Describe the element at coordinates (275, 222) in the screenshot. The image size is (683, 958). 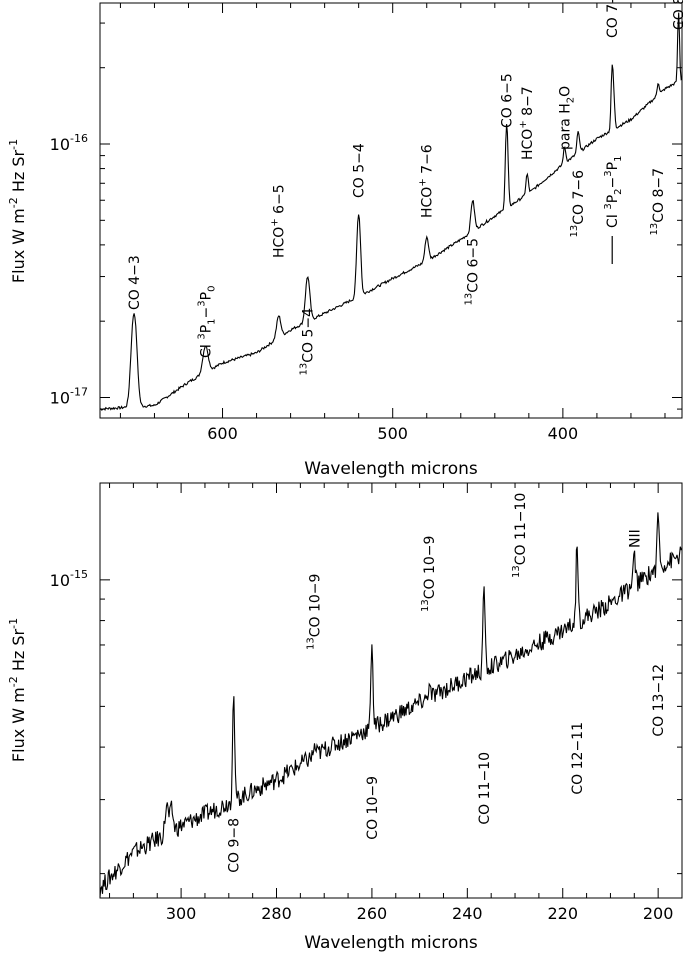
I see `label-part: +` at that location.